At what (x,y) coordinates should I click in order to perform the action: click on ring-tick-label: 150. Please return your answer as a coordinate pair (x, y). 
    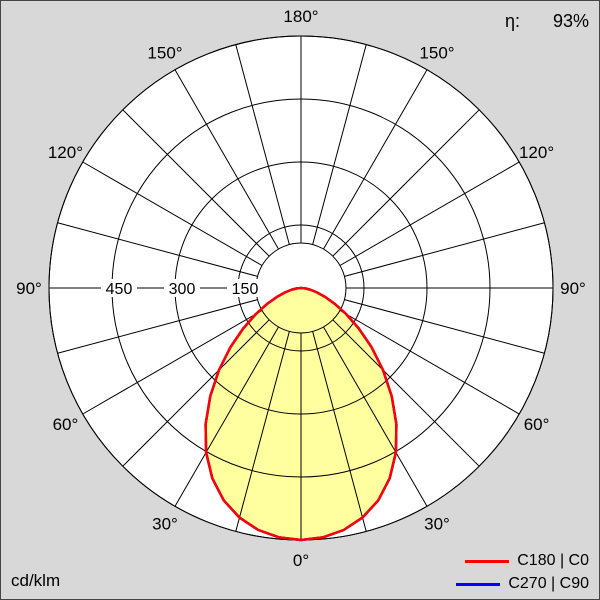
    Looking at the image, I should click on (245, 289).